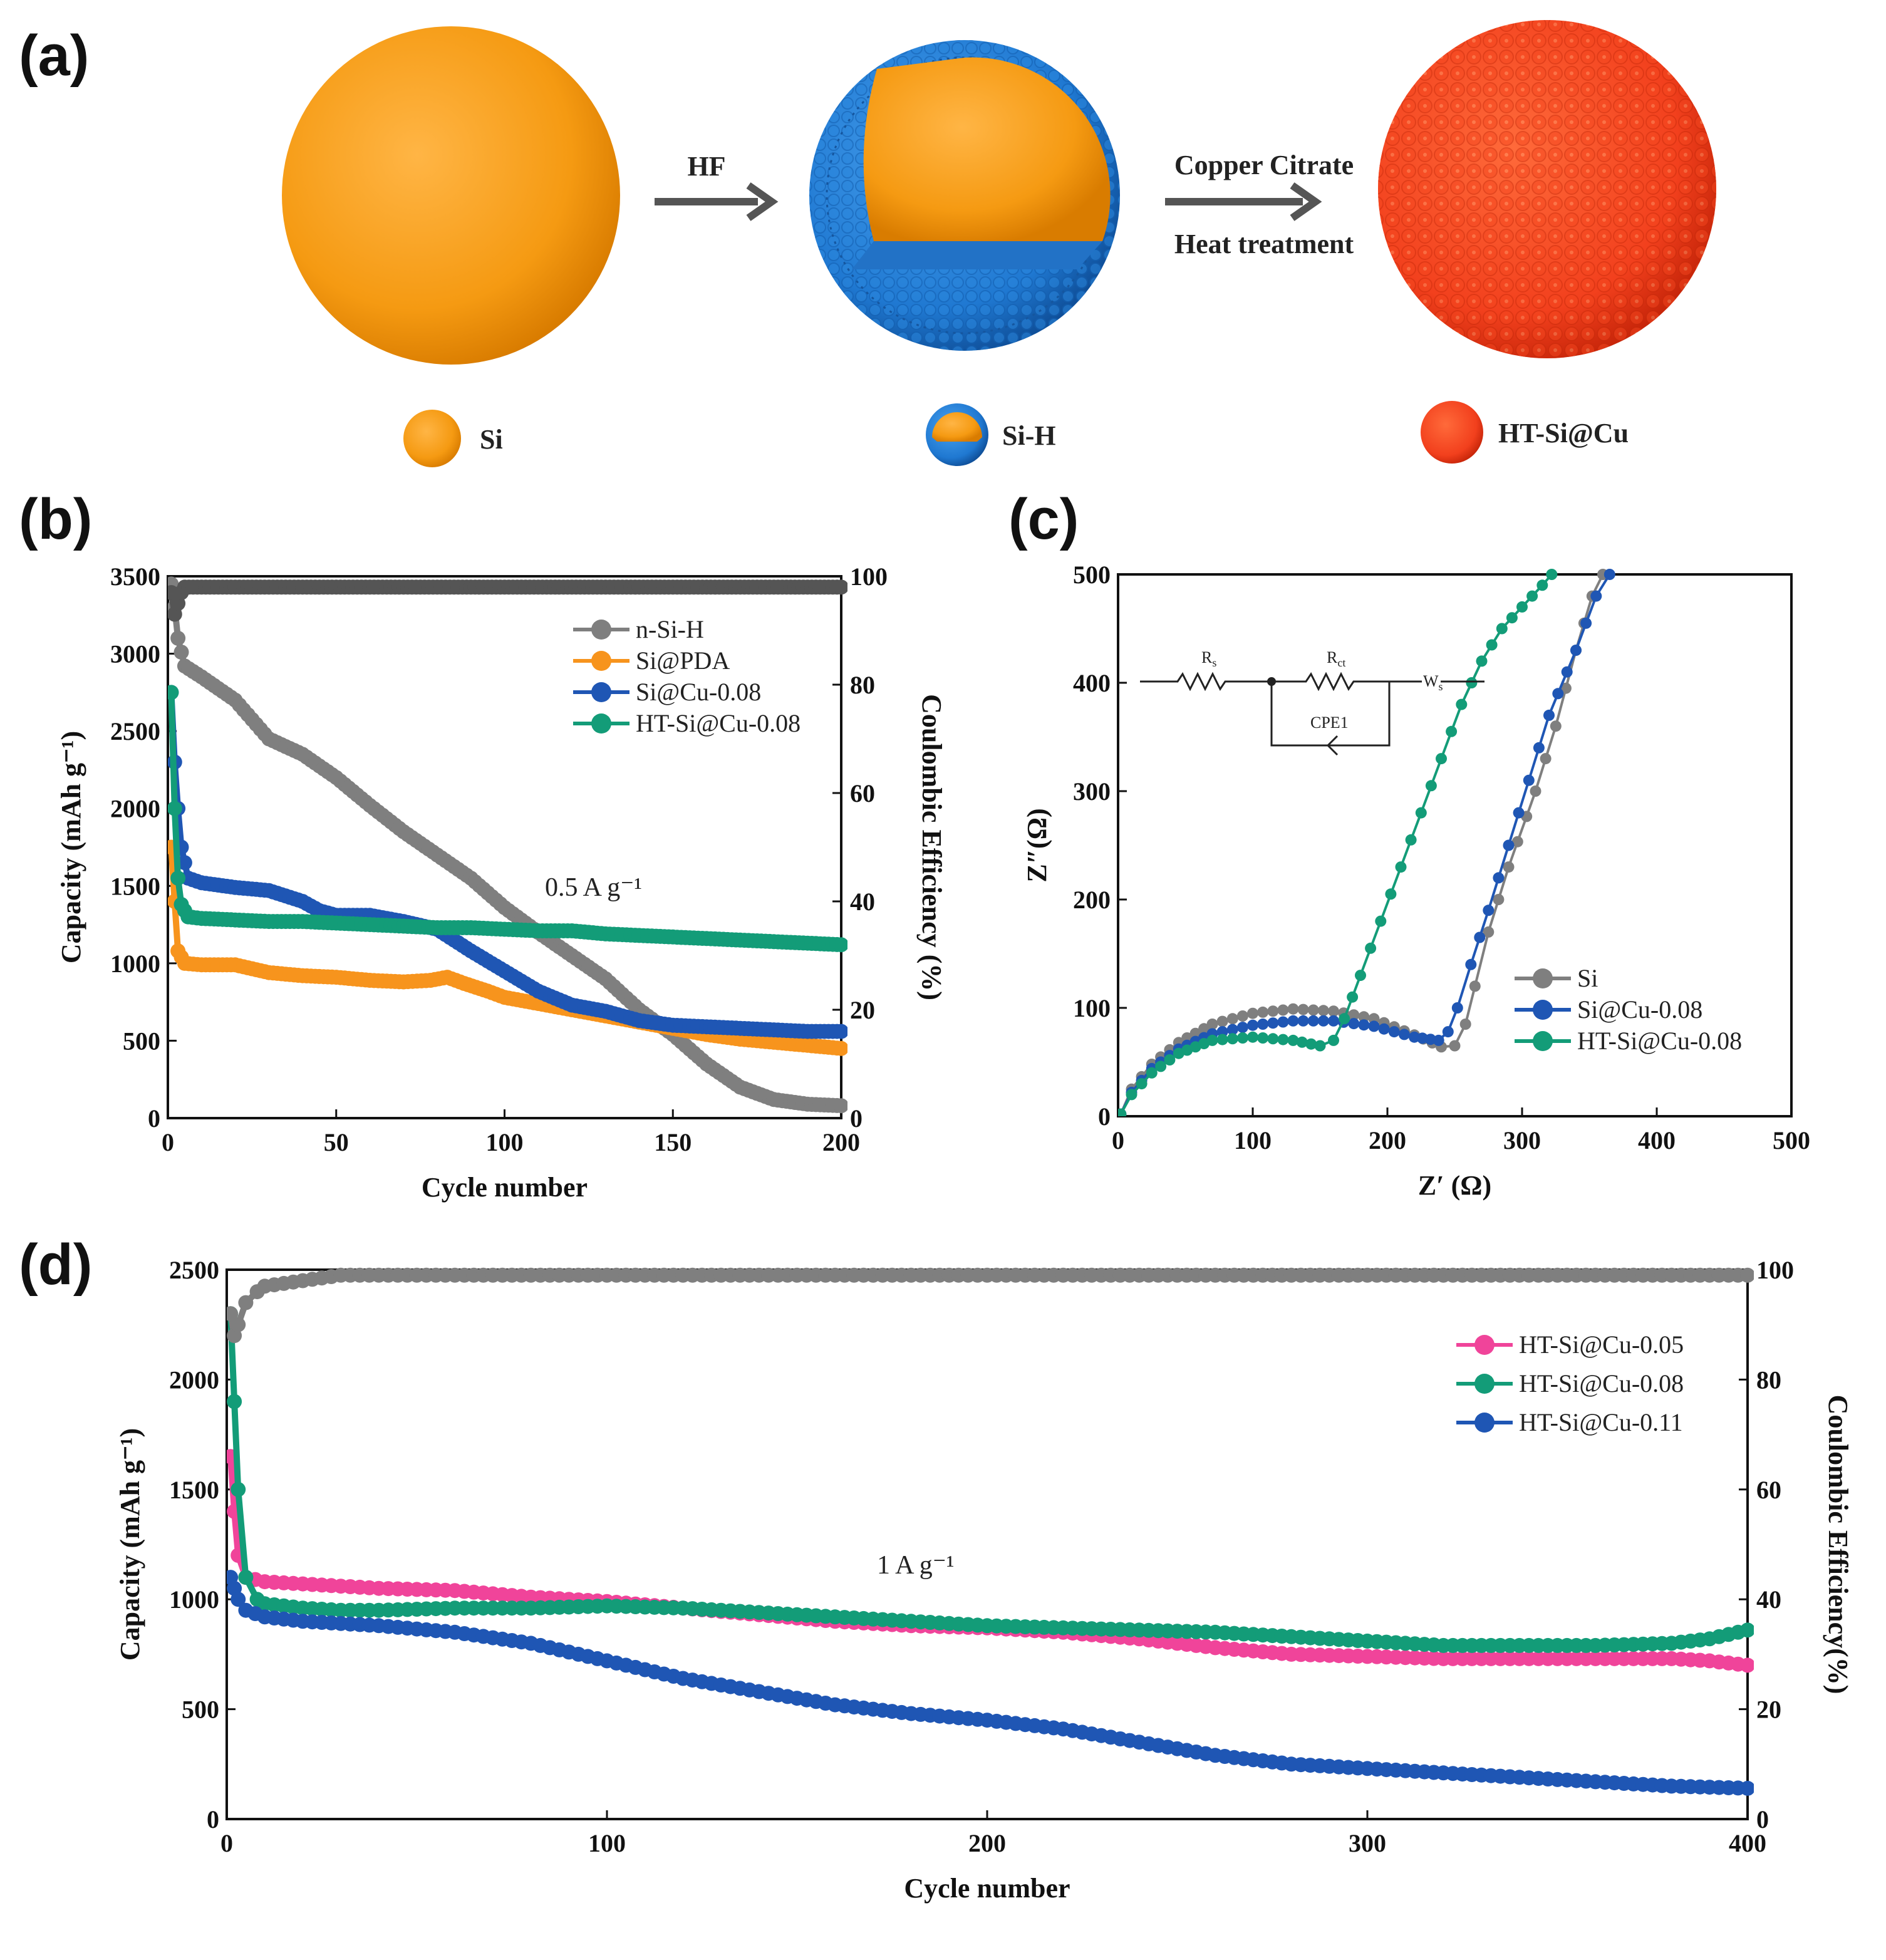 Image resolution: width=1886 pixels, height=1960 pixels. Describe the element at coordinates (1639, 1010) in the screenshot. I see `legend-label: Si@Cu-0.08` at that location.